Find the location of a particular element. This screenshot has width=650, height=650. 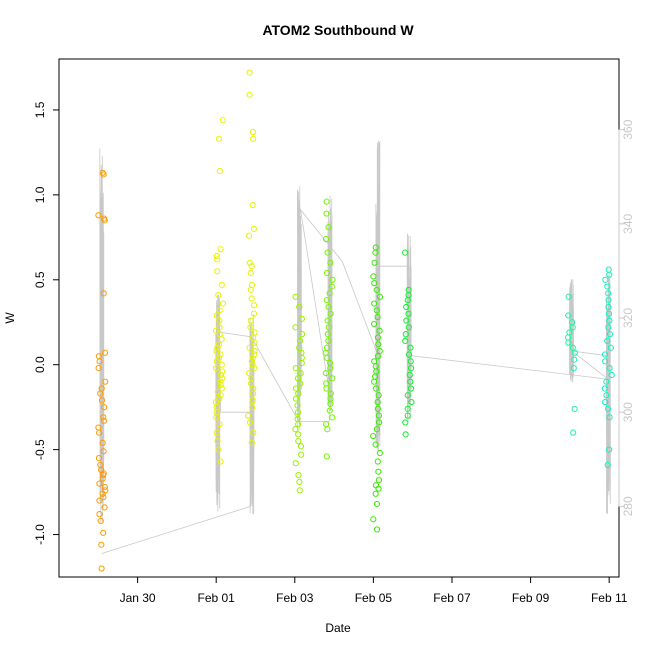

x-tick-label-1: Feb 01 is located at coordinates (217, 598).